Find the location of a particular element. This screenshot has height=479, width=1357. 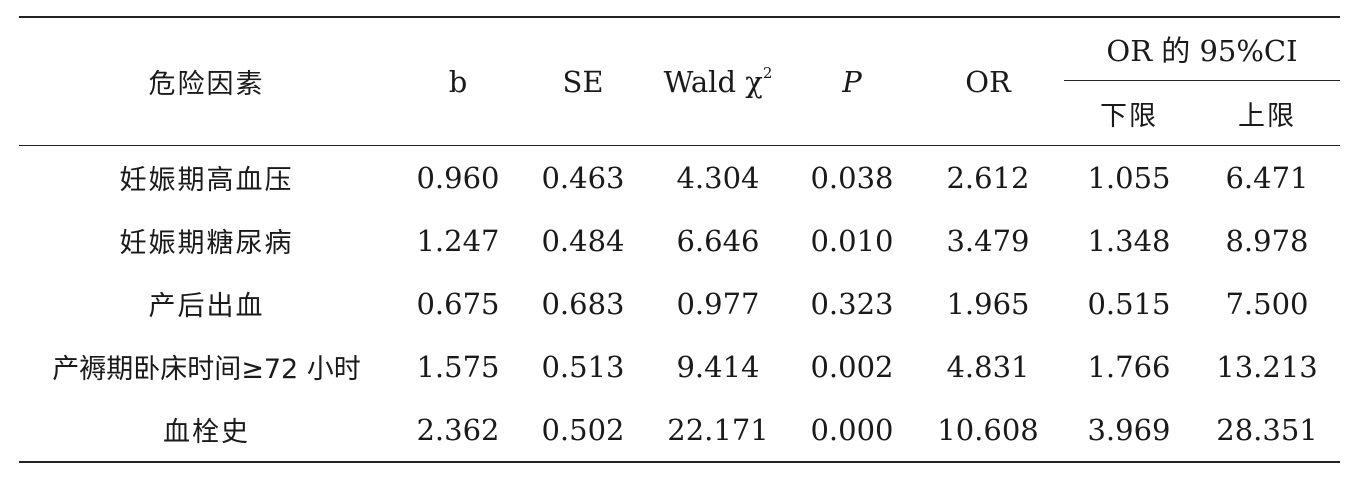

cell-wald: 6.646 is located at coordinates (718, 240).